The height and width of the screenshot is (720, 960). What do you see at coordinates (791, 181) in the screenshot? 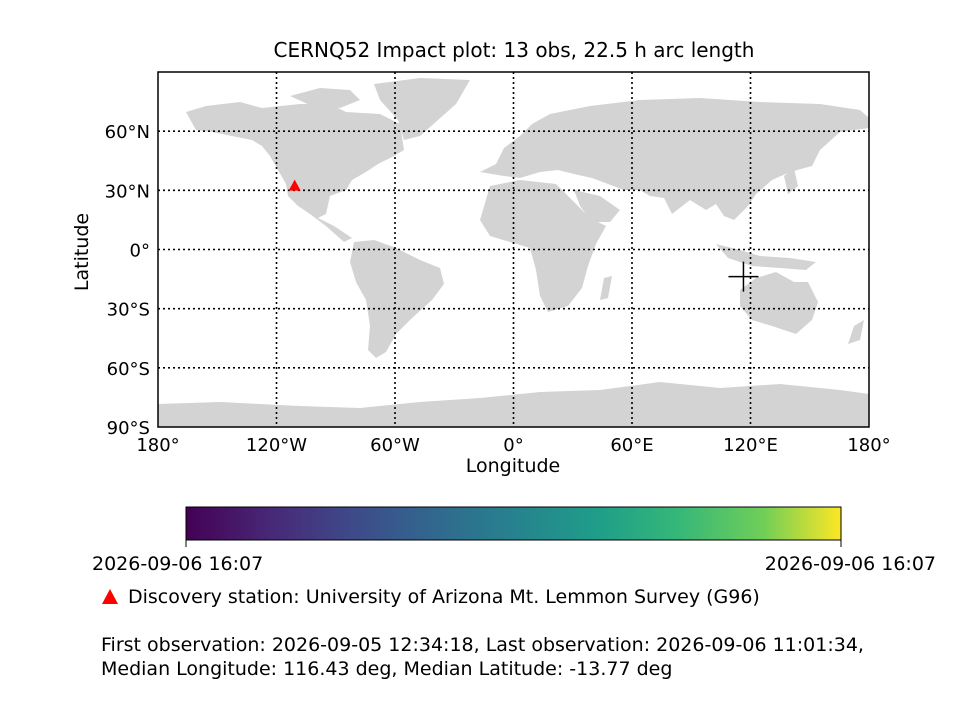
I see `land-japan` at bounding box center [791, 181].